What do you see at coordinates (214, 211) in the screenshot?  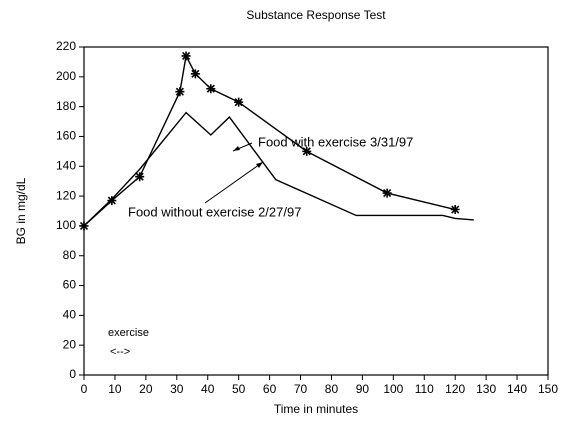 I see `series-label: Food without exercise 2/27/97` at bounding box center [214, 211].